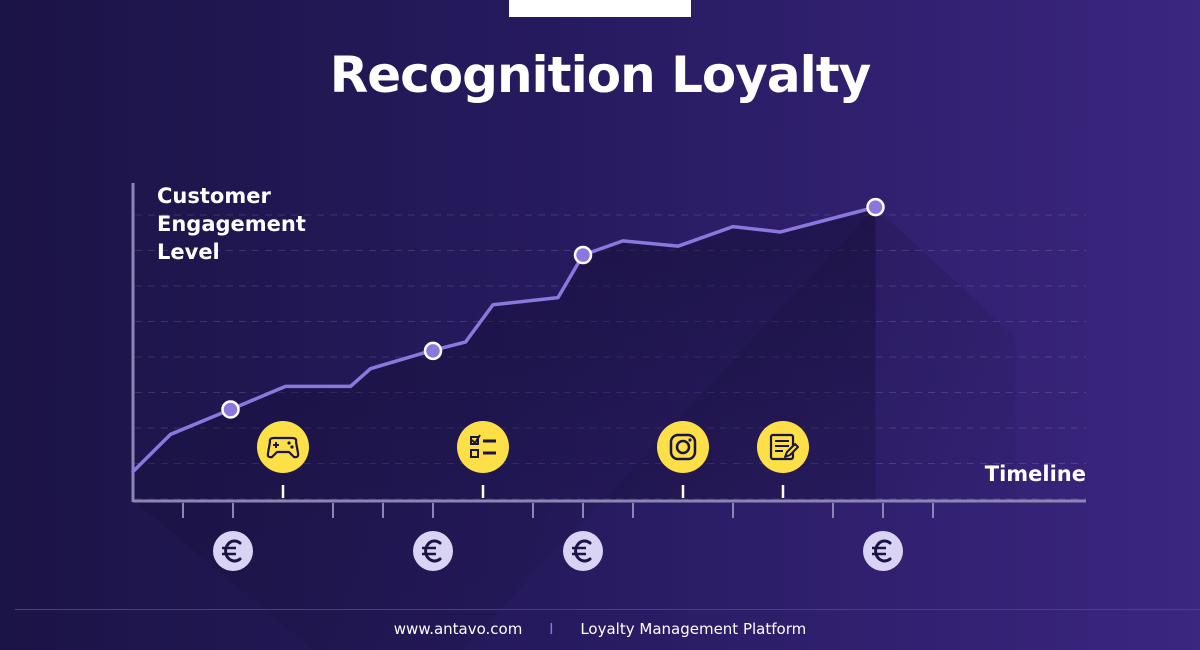  I want to click on page-title: Recognition Loyalty, so click(600, 75).